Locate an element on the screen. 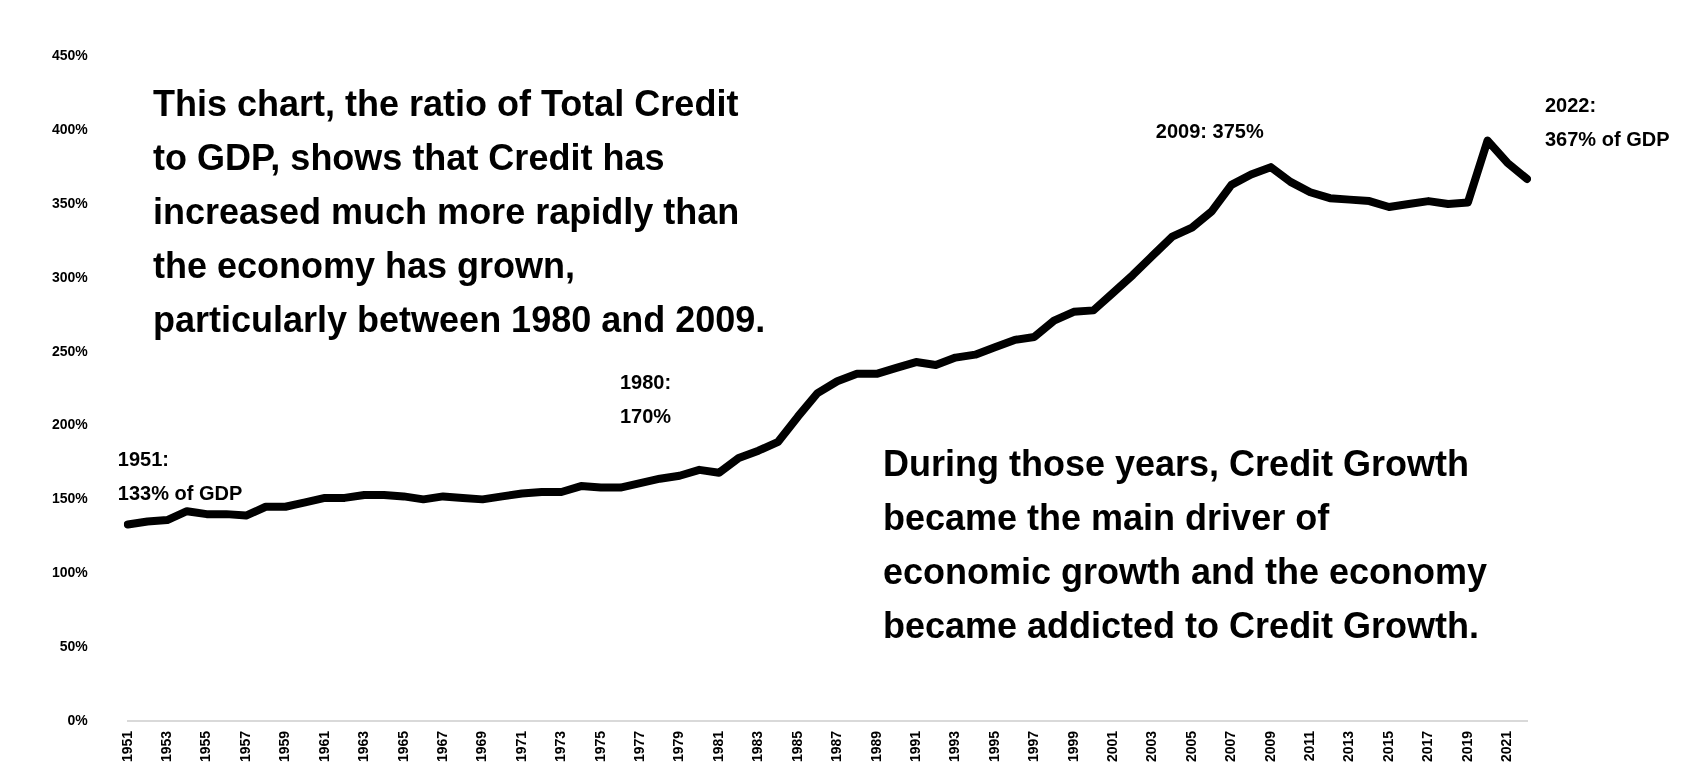 The width and height of the screenshot is (1685, 780). x-tick-label: 2009 is located at coordinates (1269, 746).